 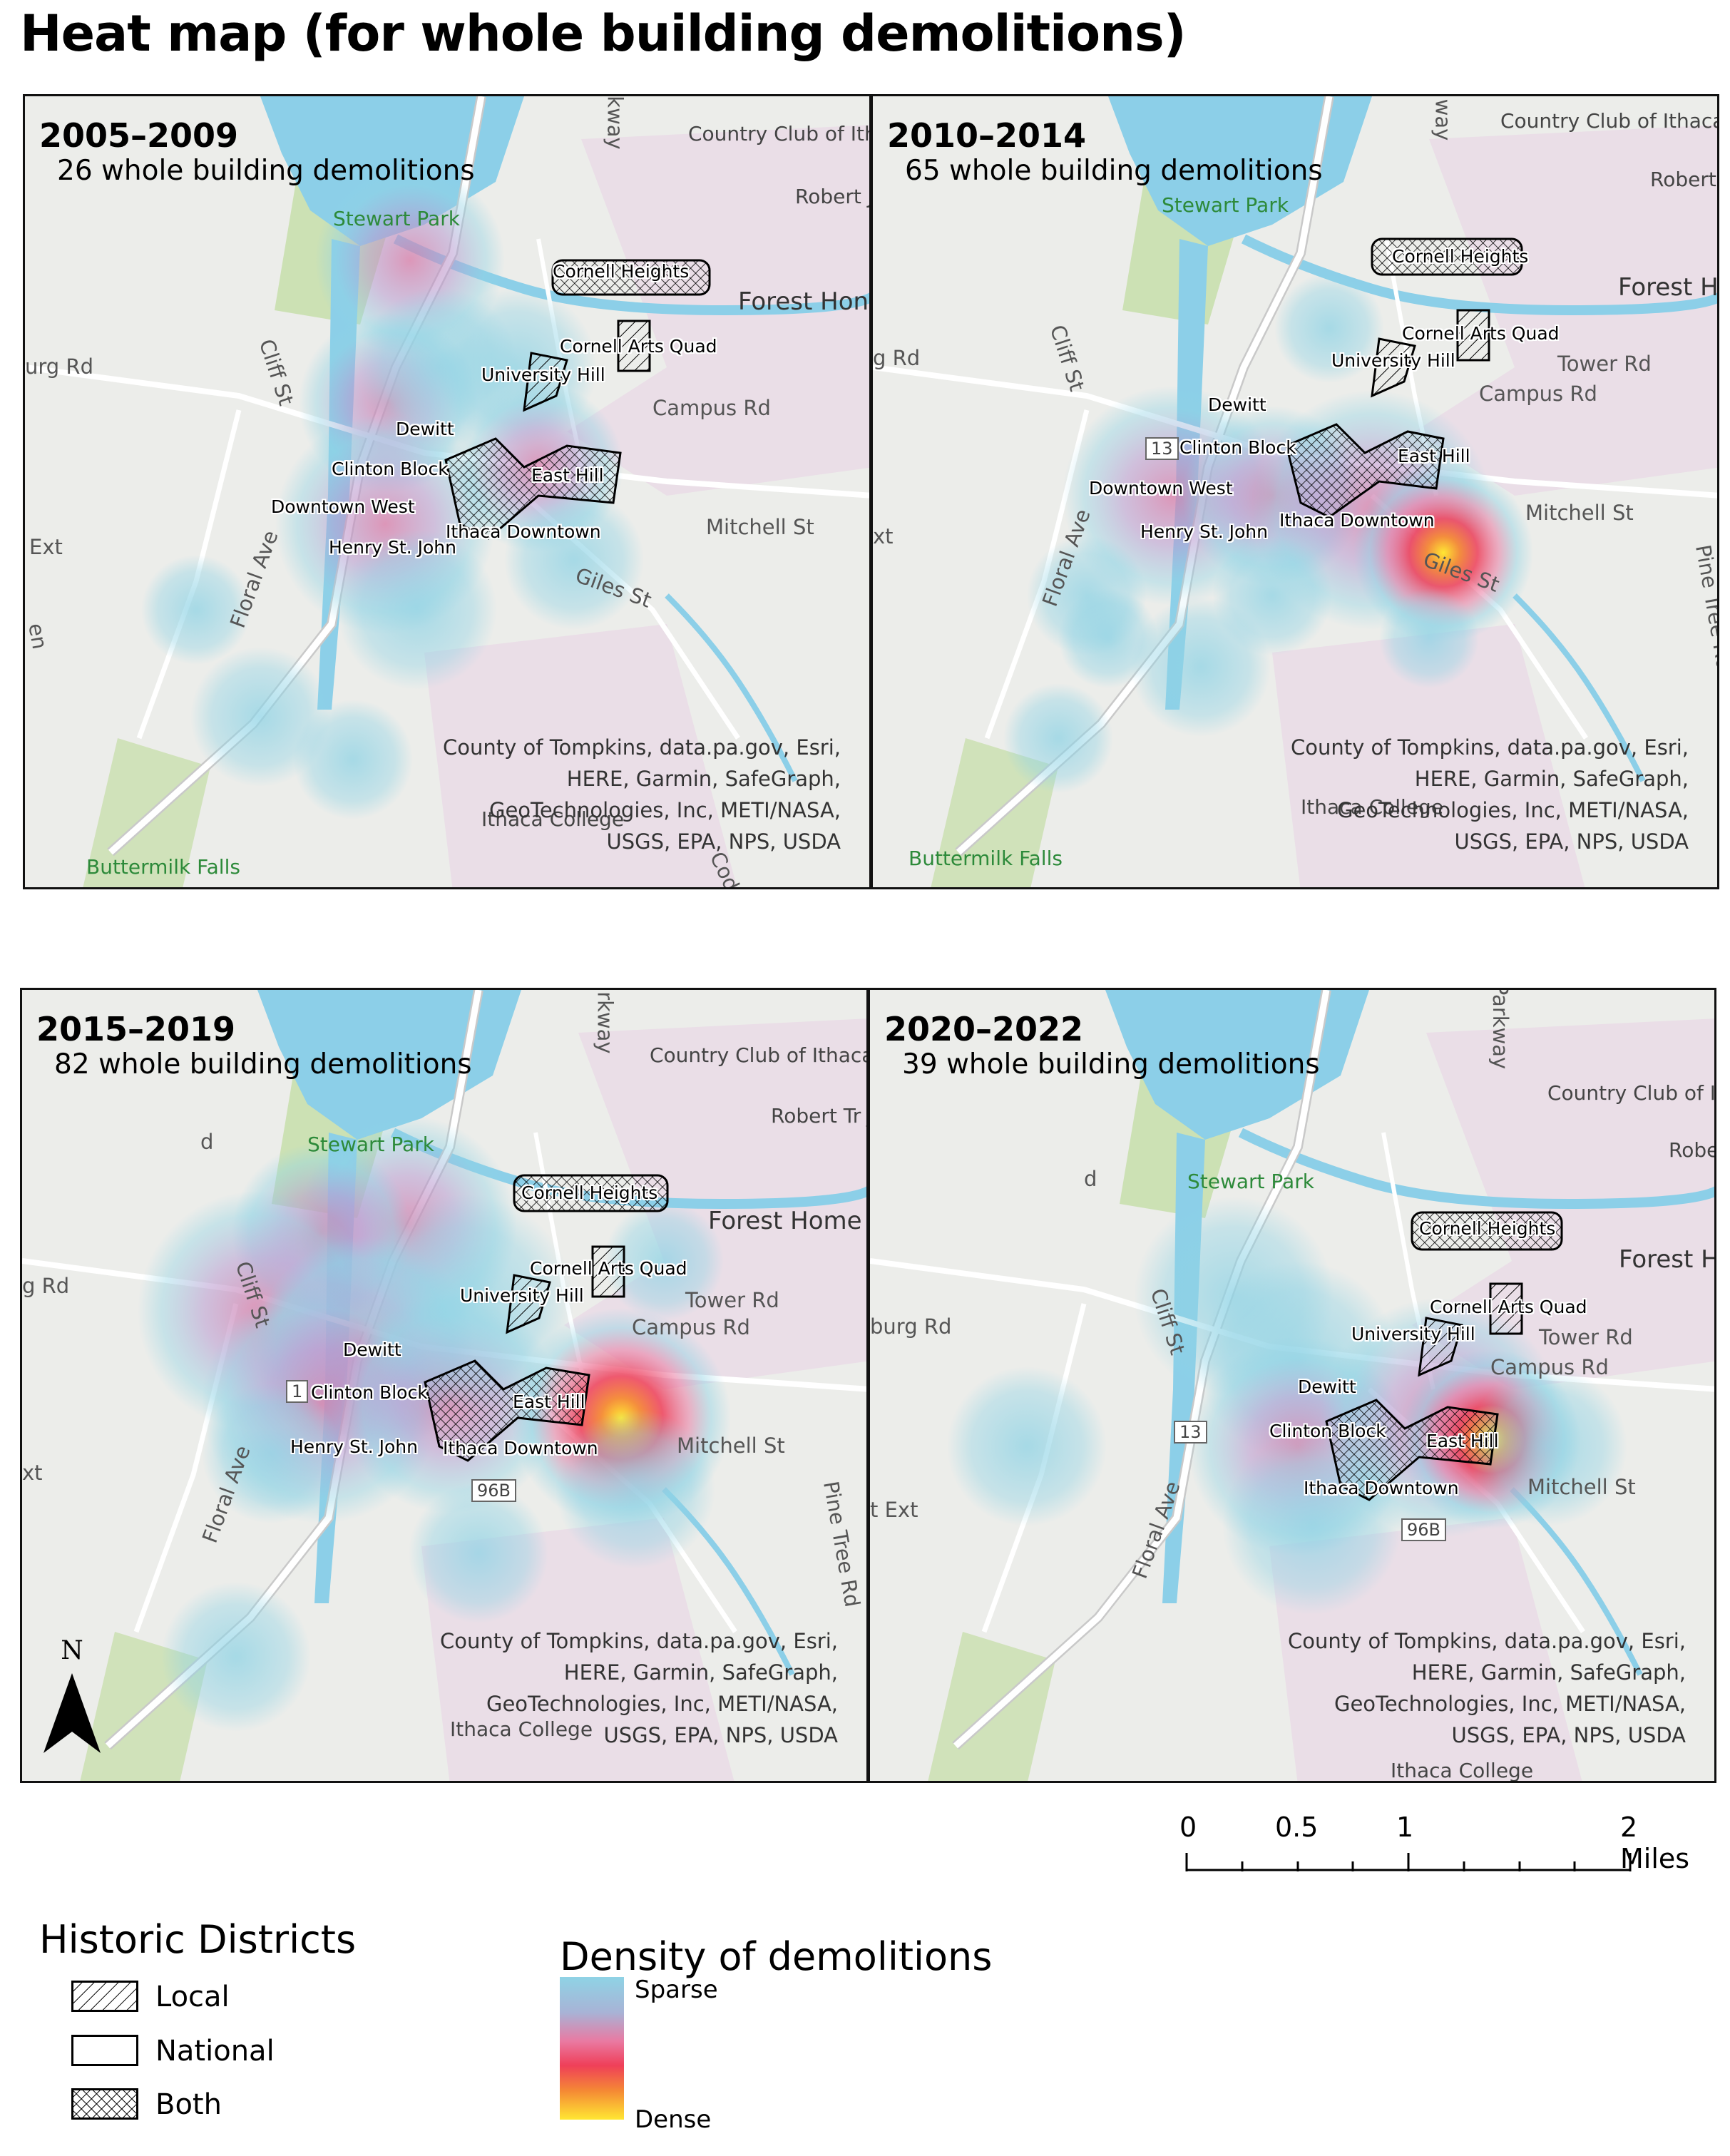 I want to click on scale-bar: 0 0.5 1 2 Miles, so click(x=1440, y=1851).